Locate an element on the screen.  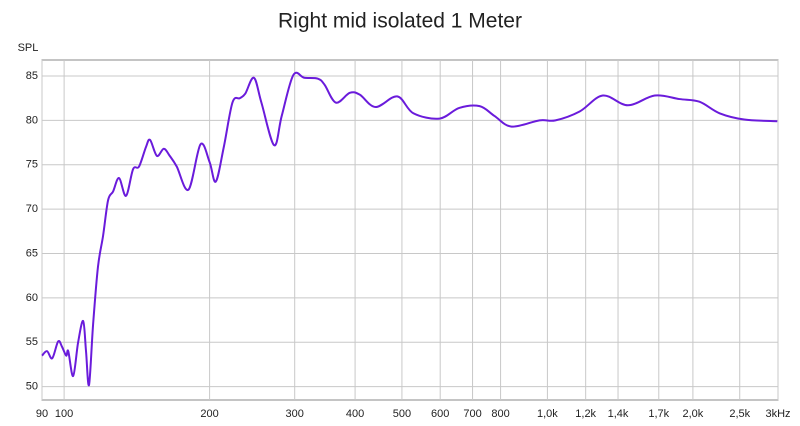
x-tick-label: 700 is located at coordinates (472, 414).